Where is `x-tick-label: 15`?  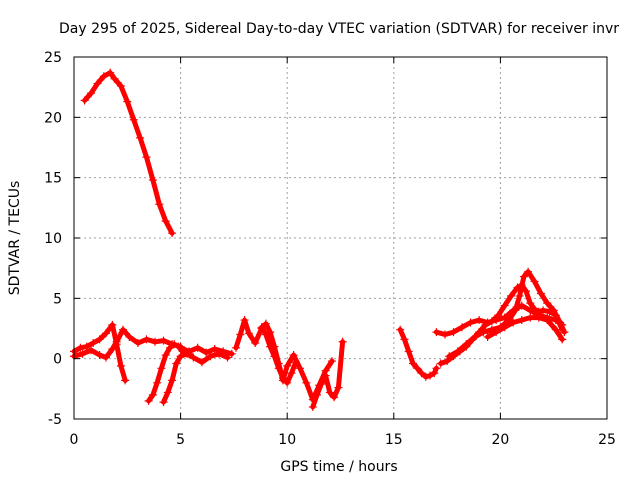
x-tick-label: 15 is located at coordinates (394, 440).